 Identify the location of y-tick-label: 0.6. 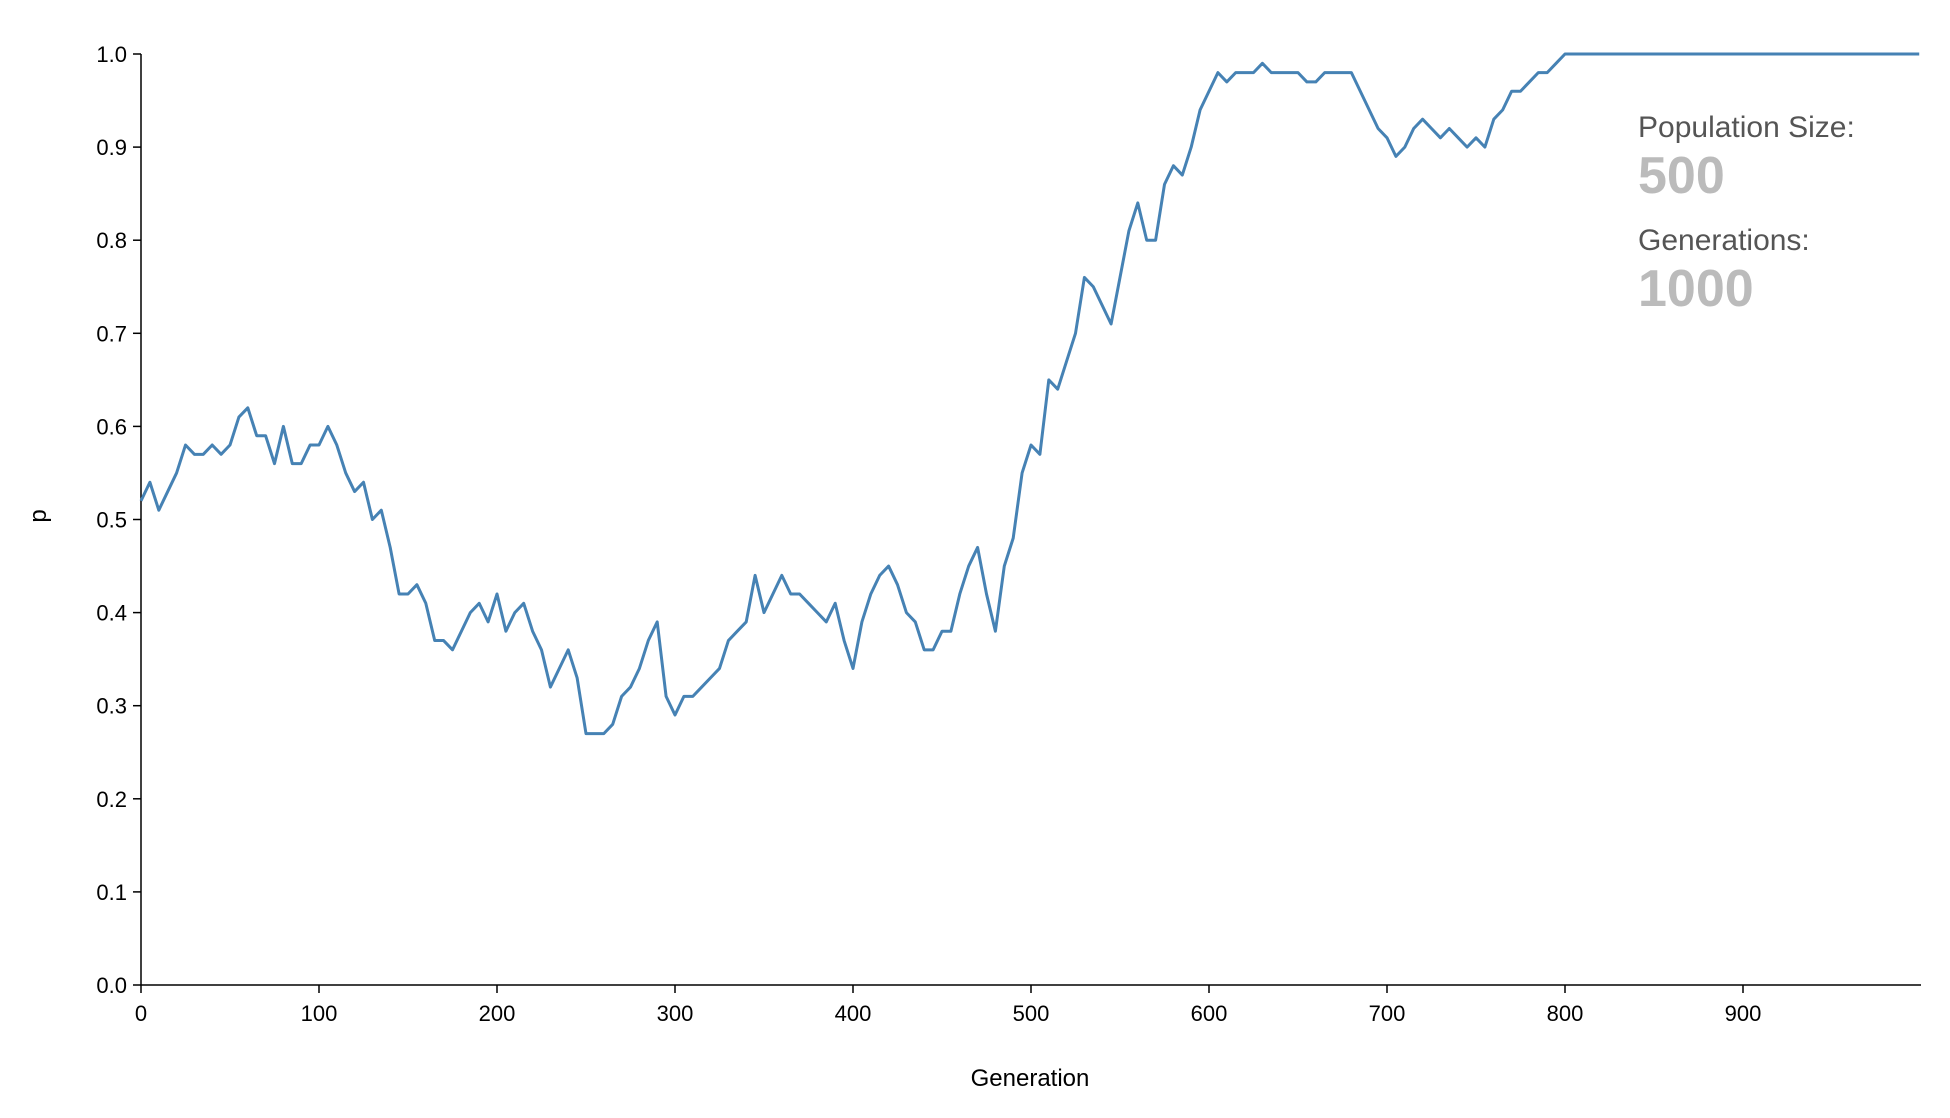
(111, 426).